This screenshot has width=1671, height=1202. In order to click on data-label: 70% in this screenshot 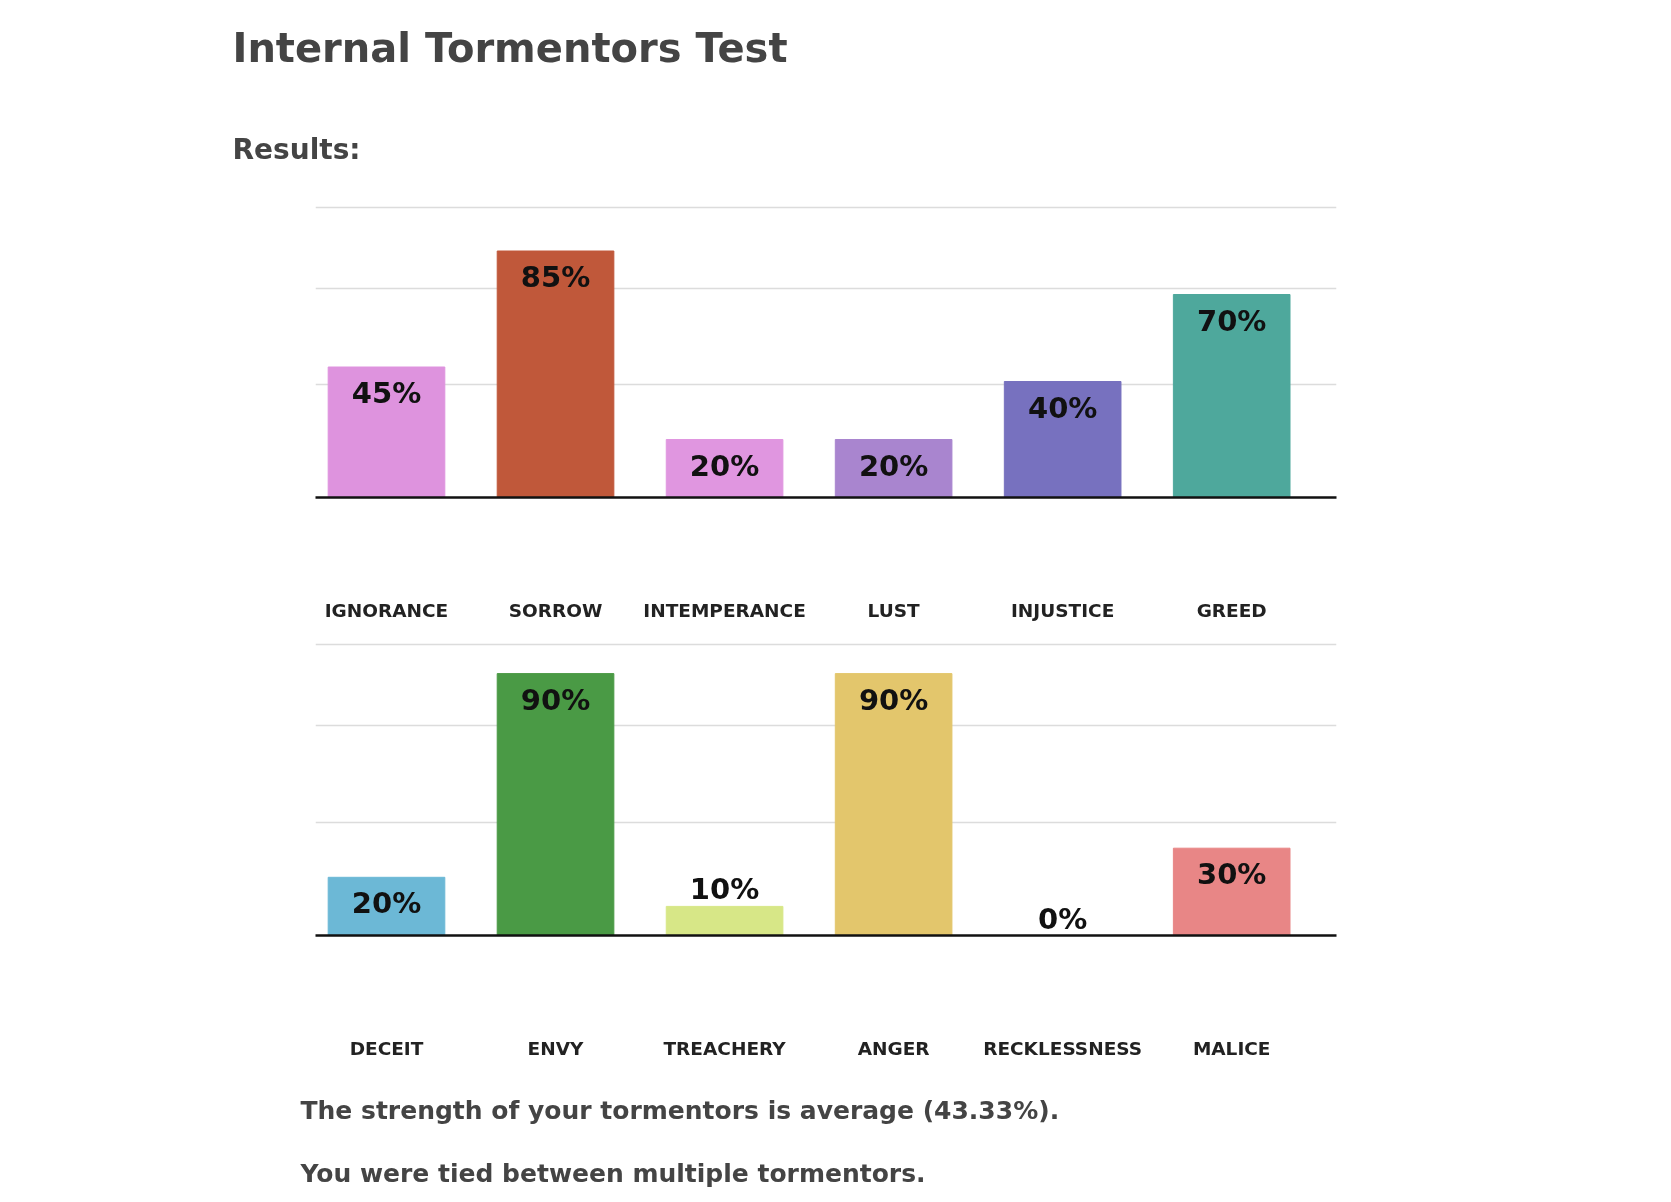, I will do `click(1231, 320)`.